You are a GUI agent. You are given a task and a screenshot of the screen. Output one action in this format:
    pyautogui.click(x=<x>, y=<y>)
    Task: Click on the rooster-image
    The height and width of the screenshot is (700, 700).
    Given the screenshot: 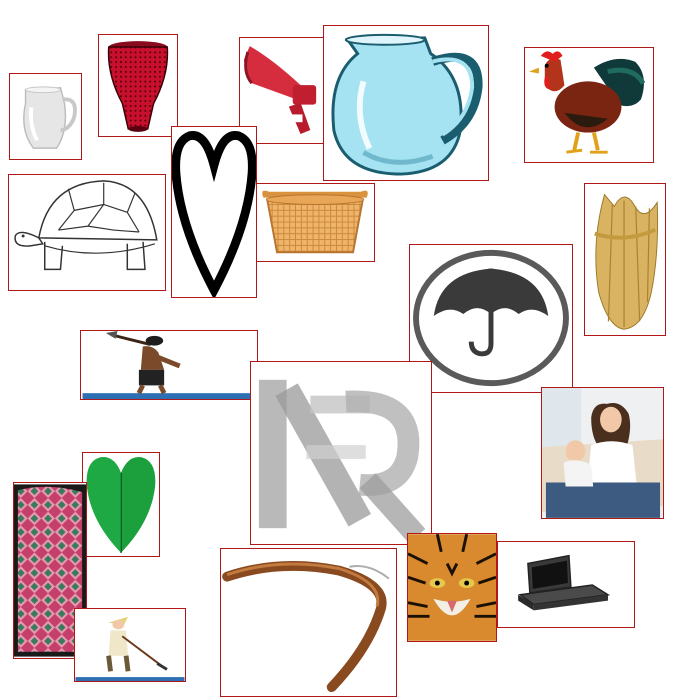 What is the action you would take?
    pyautogui.click(x=589, y=105)
    